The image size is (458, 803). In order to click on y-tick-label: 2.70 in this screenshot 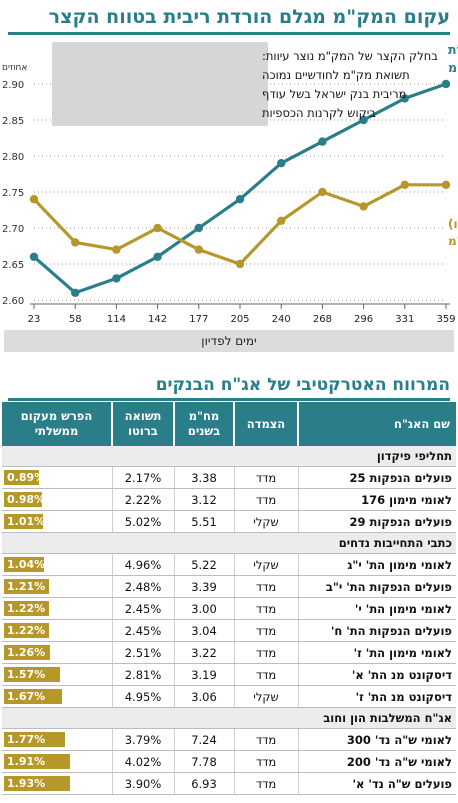, I will do `click(13, 229)`.